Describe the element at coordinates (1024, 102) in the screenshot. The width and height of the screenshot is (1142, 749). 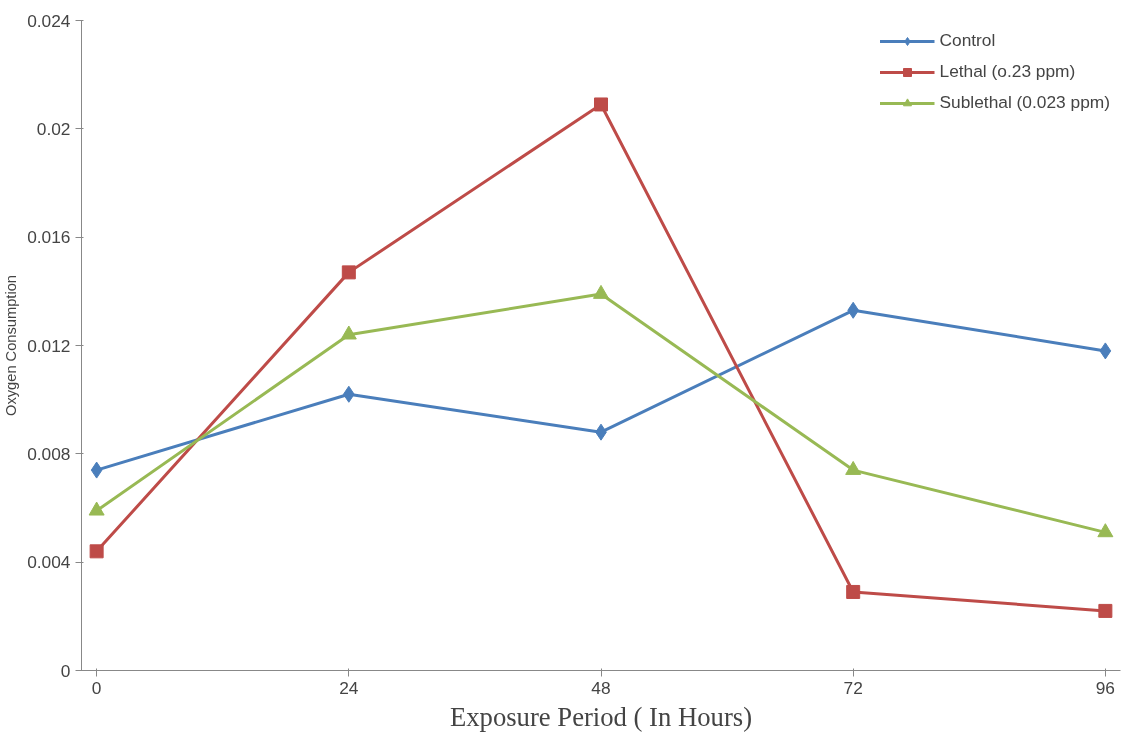
I see `legend-label: Sublethal (0.023 ppm)` at that location.